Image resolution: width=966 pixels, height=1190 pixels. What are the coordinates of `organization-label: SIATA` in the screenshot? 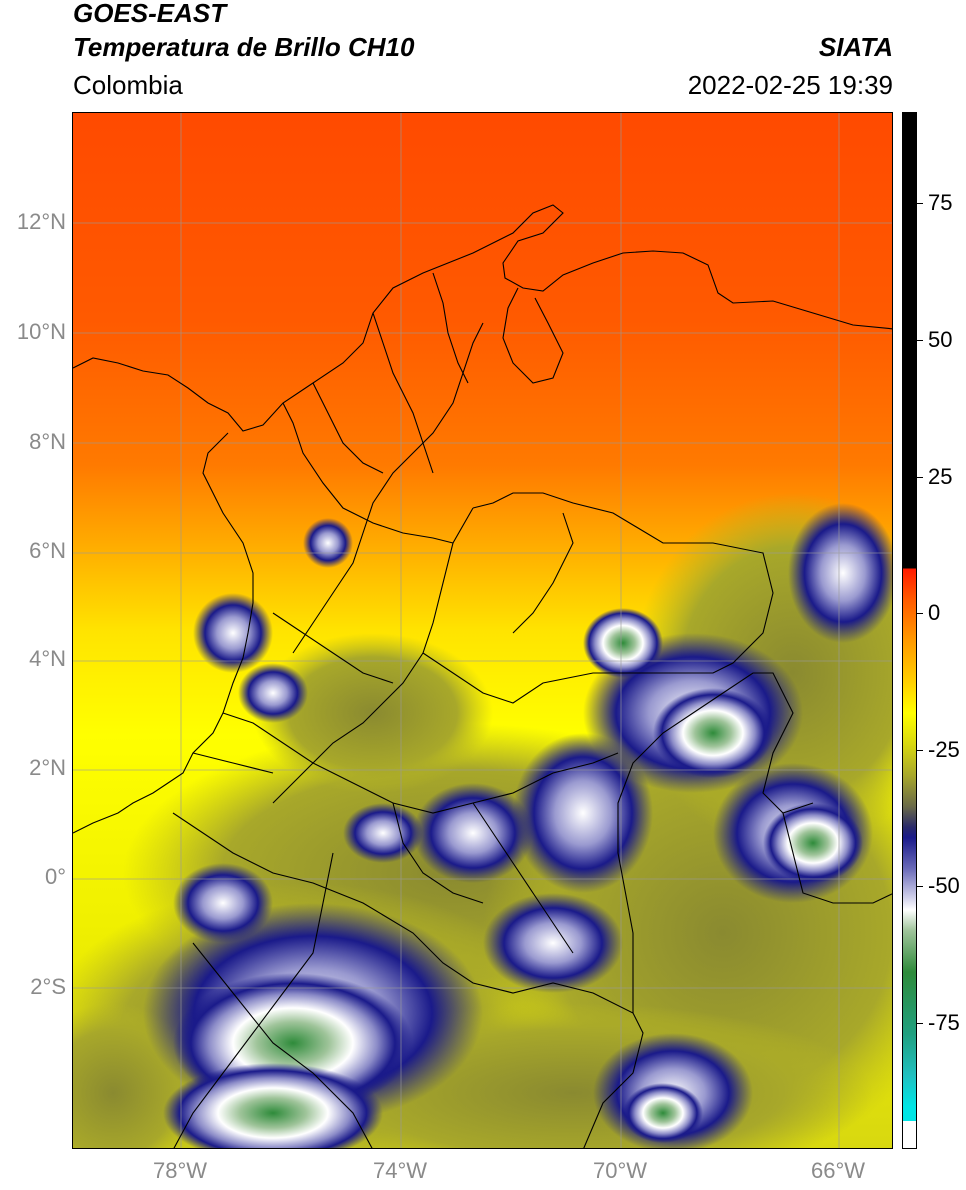 It's located at (855, 47).